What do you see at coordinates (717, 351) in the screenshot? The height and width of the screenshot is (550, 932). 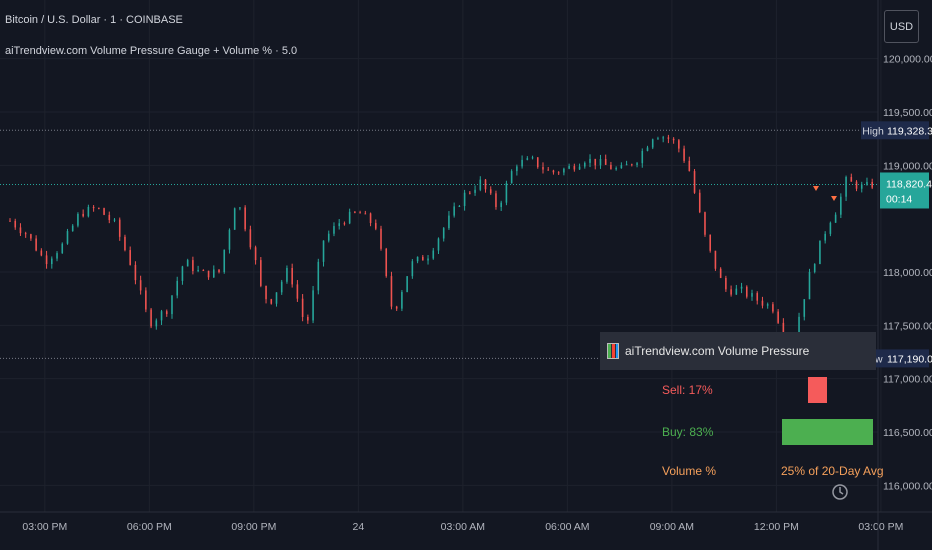 I see `volume-pressure-title: aiTrendview.com Volume Pressure` at bounding box center [717, 351].